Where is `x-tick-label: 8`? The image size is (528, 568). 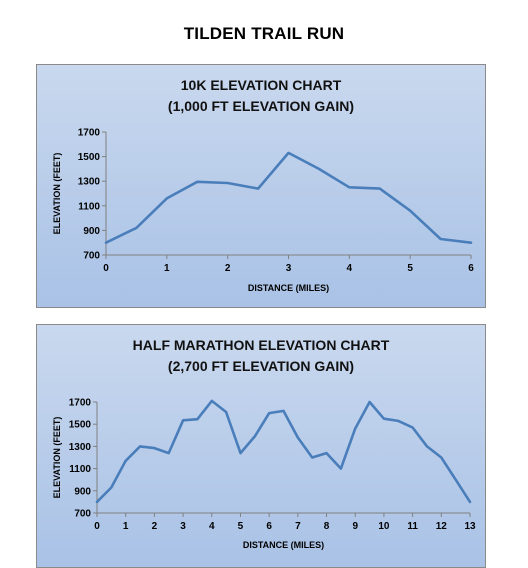
x-tick-label: 8 is located at coordinates (327, 526).